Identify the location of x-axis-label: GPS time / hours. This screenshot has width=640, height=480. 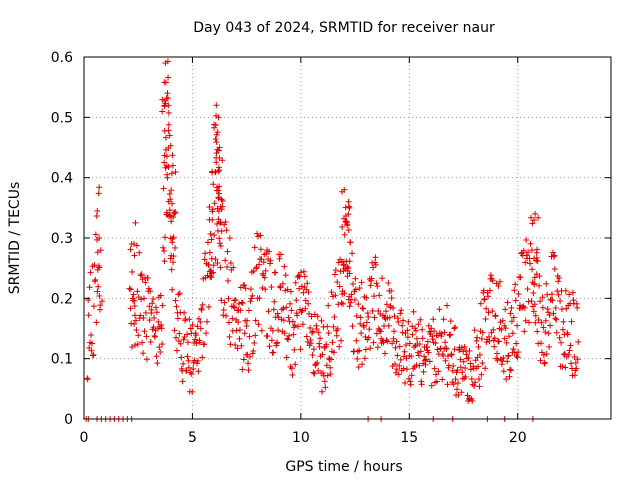
(343, 467).